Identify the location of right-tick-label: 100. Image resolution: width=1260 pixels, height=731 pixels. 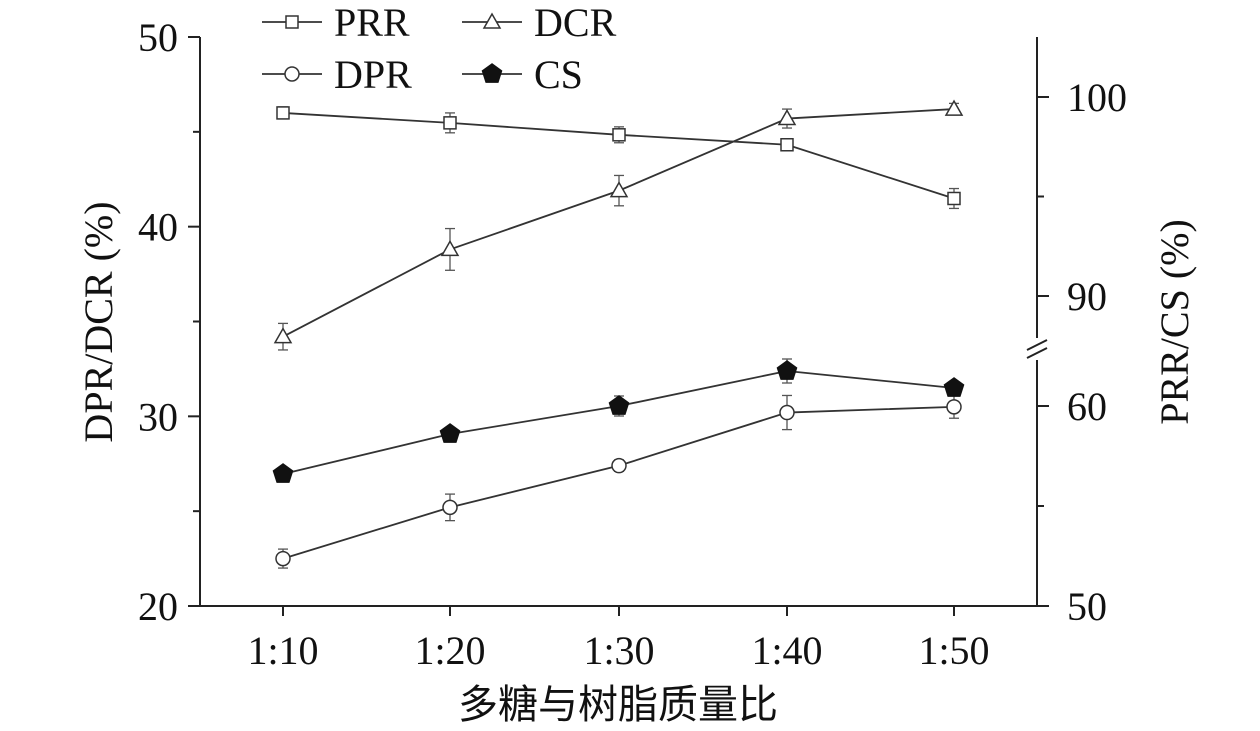
(1097, 97).